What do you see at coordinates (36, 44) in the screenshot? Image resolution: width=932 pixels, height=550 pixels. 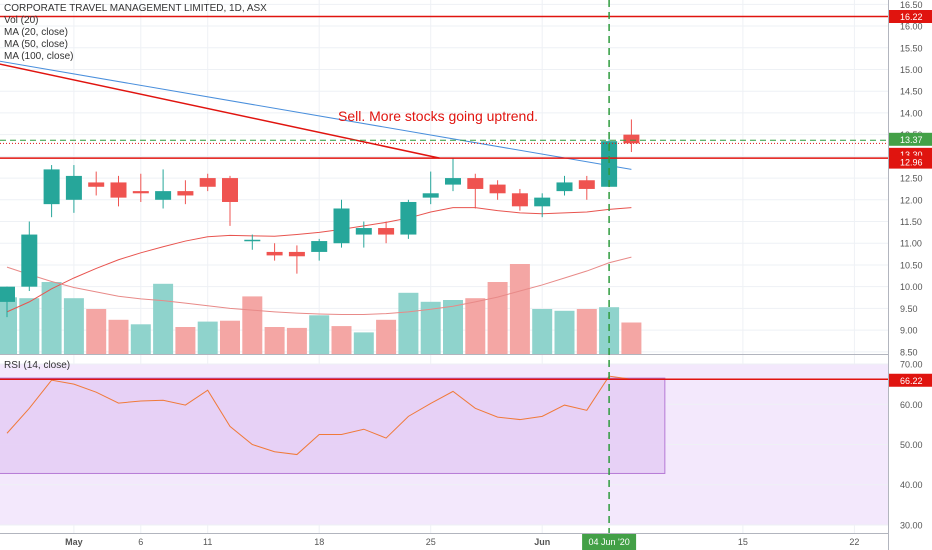 I see `legend-ma50: MA (50, close)` at bounding box center [36, 44].